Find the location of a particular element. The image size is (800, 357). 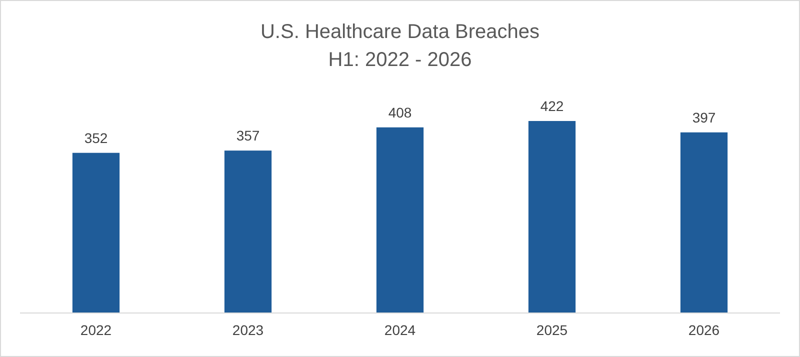

x-tick-label: 2024 is located at coordinates (400, 330).